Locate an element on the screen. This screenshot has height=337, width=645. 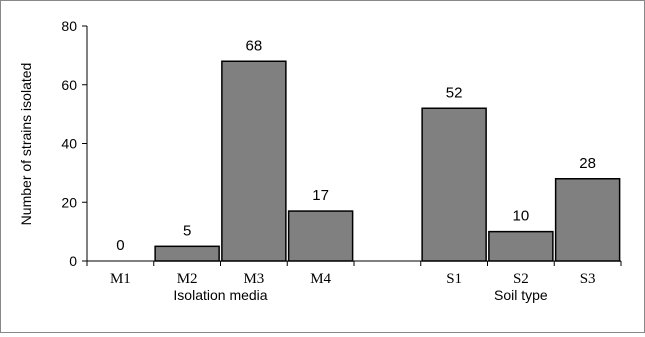
x-tick-label-s2: S2 is located at coordinates (521, 279).